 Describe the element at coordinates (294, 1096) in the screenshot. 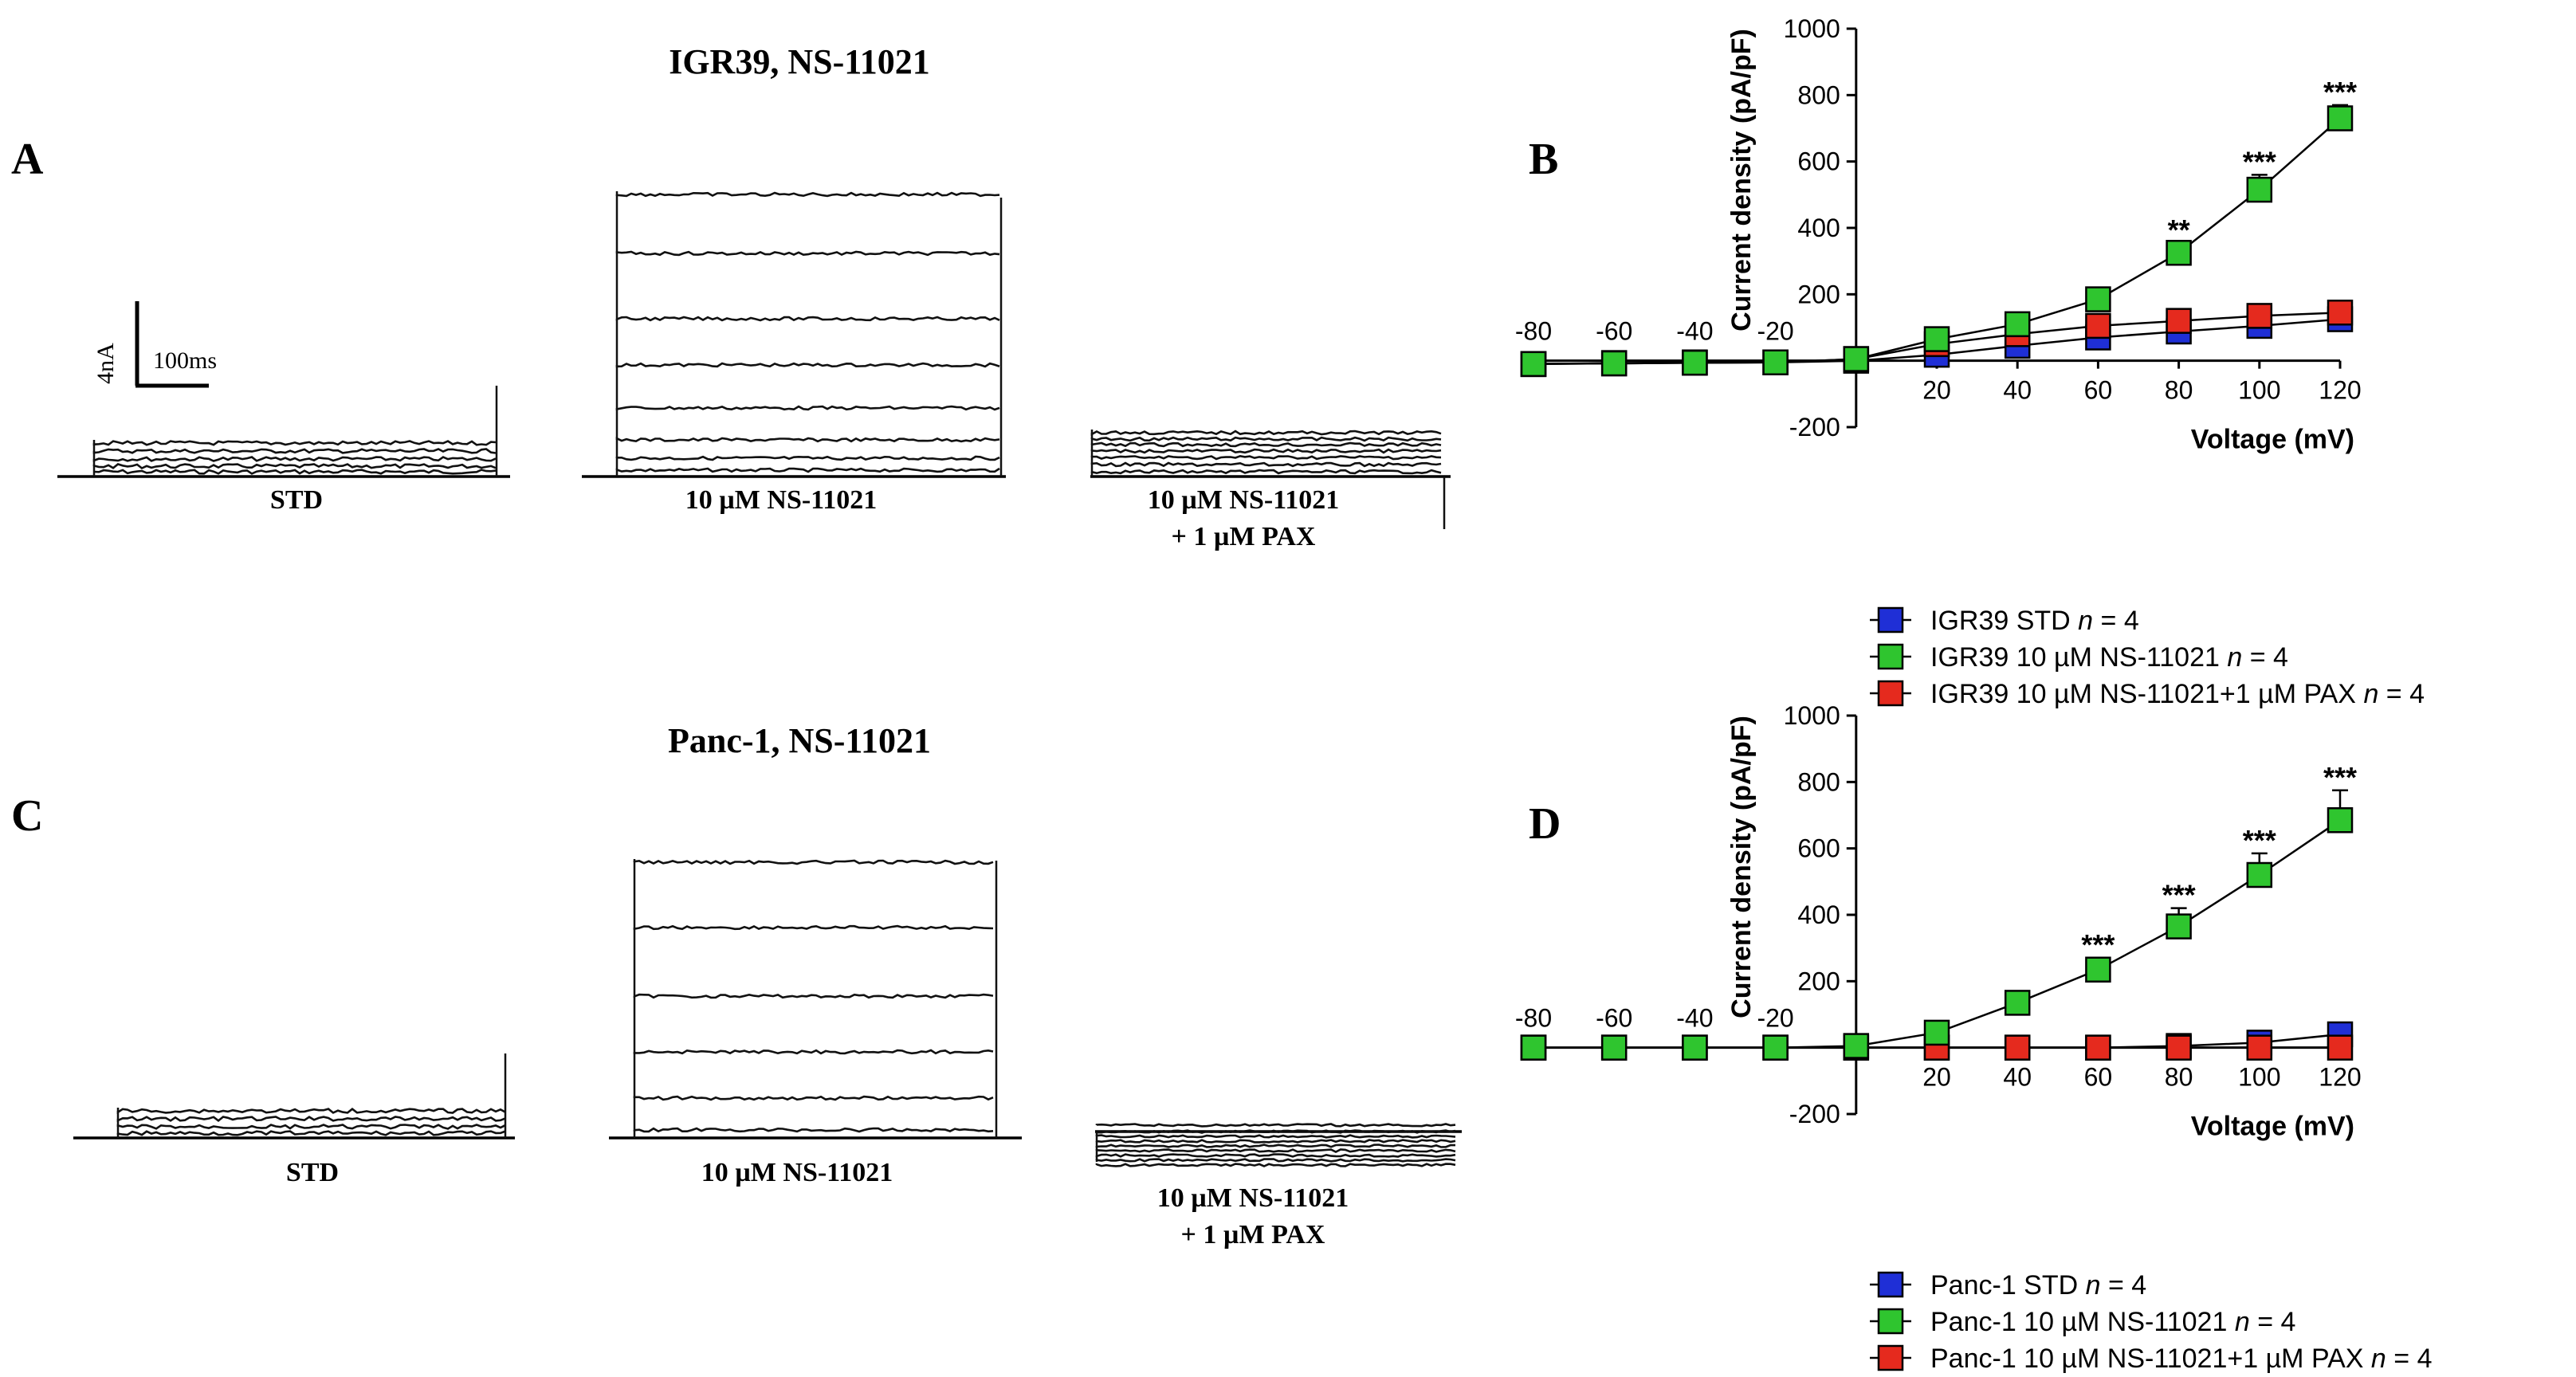

I see `trace-group-panc1-std` at that location.